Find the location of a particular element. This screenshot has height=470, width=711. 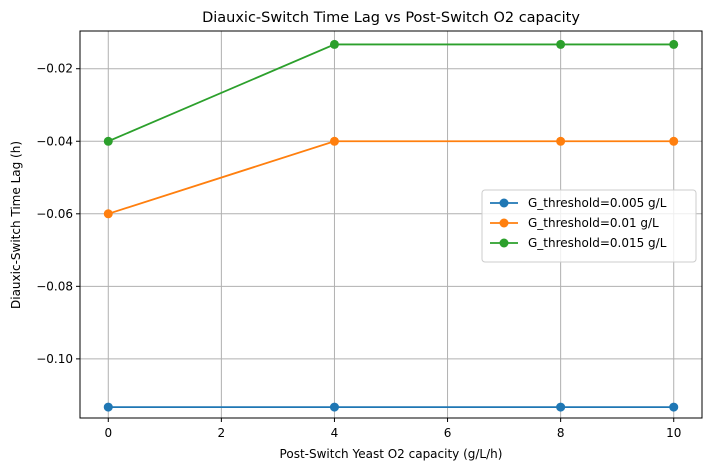

y-tick-label: −0.06 is located at coordinates (54, 214).